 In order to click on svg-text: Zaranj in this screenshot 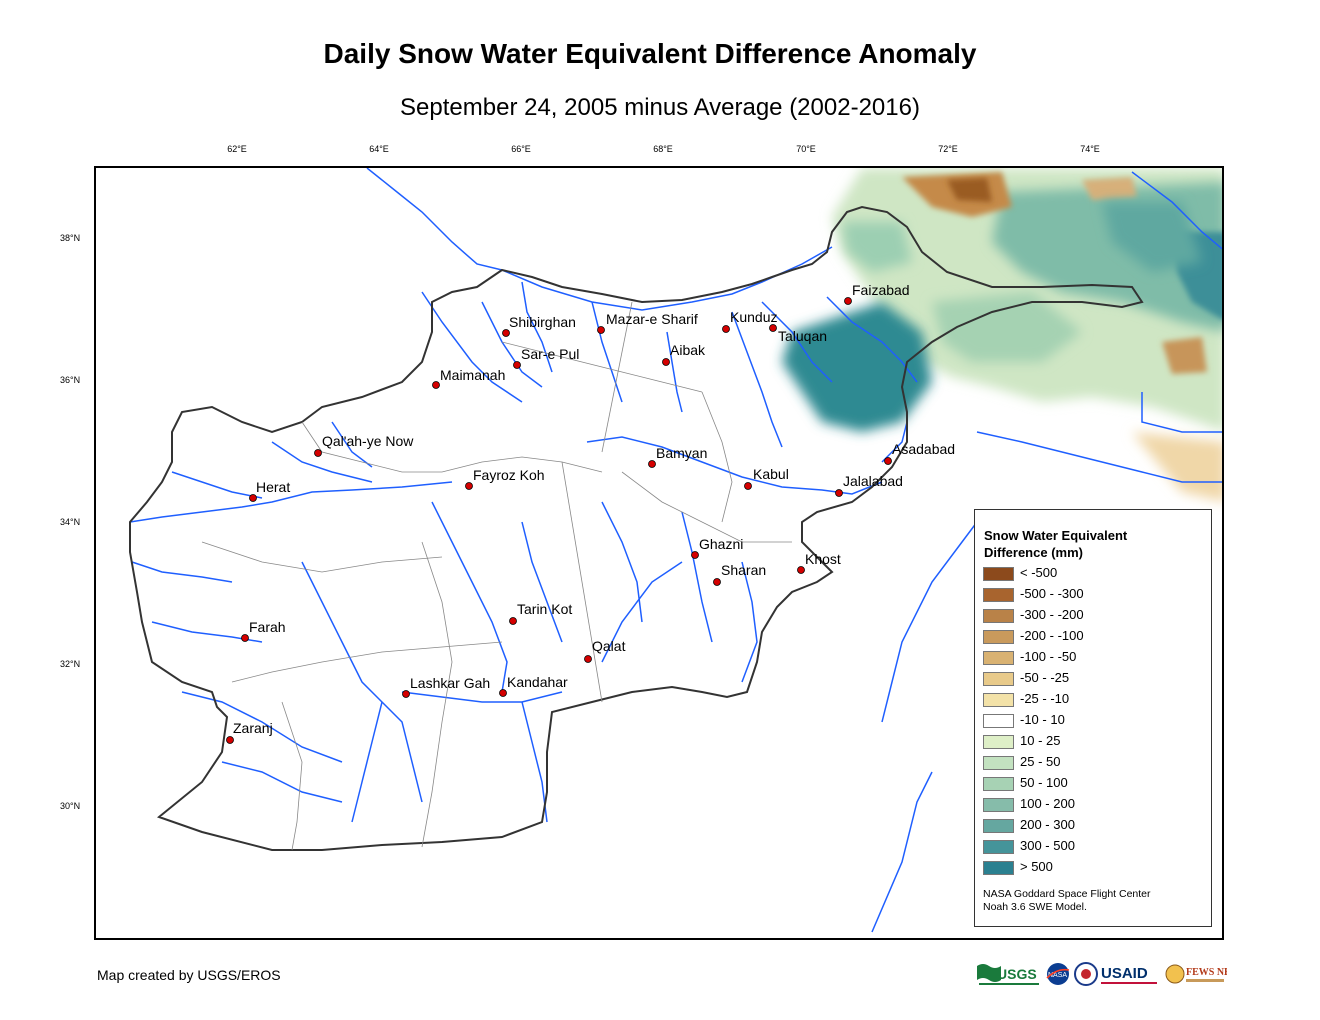, I will do `click(253, 728)`.